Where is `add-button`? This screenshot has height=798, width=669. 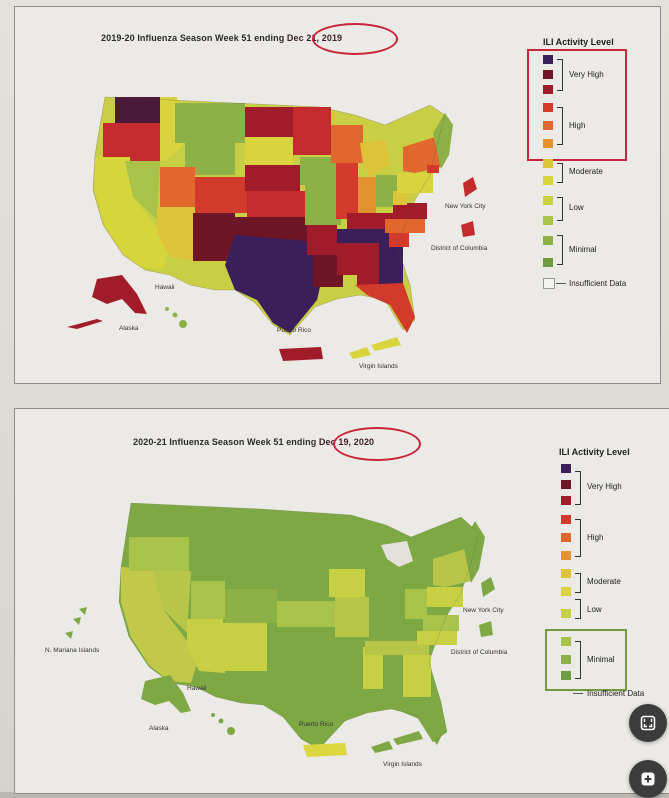 add-button is located at coordinates (648, 779).